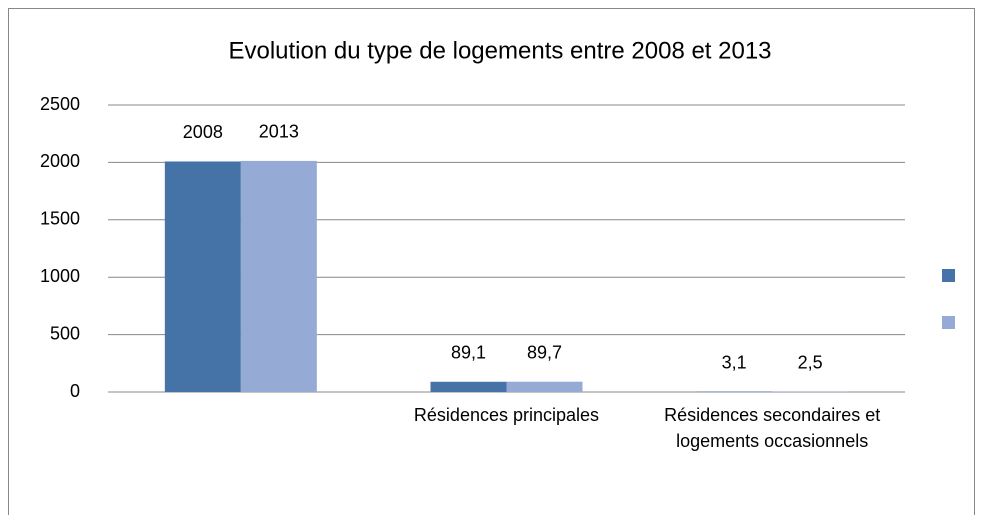 The height and width of the screenshot is (515, 981). I want to click on value-label: 89,1, so click(468, 353).